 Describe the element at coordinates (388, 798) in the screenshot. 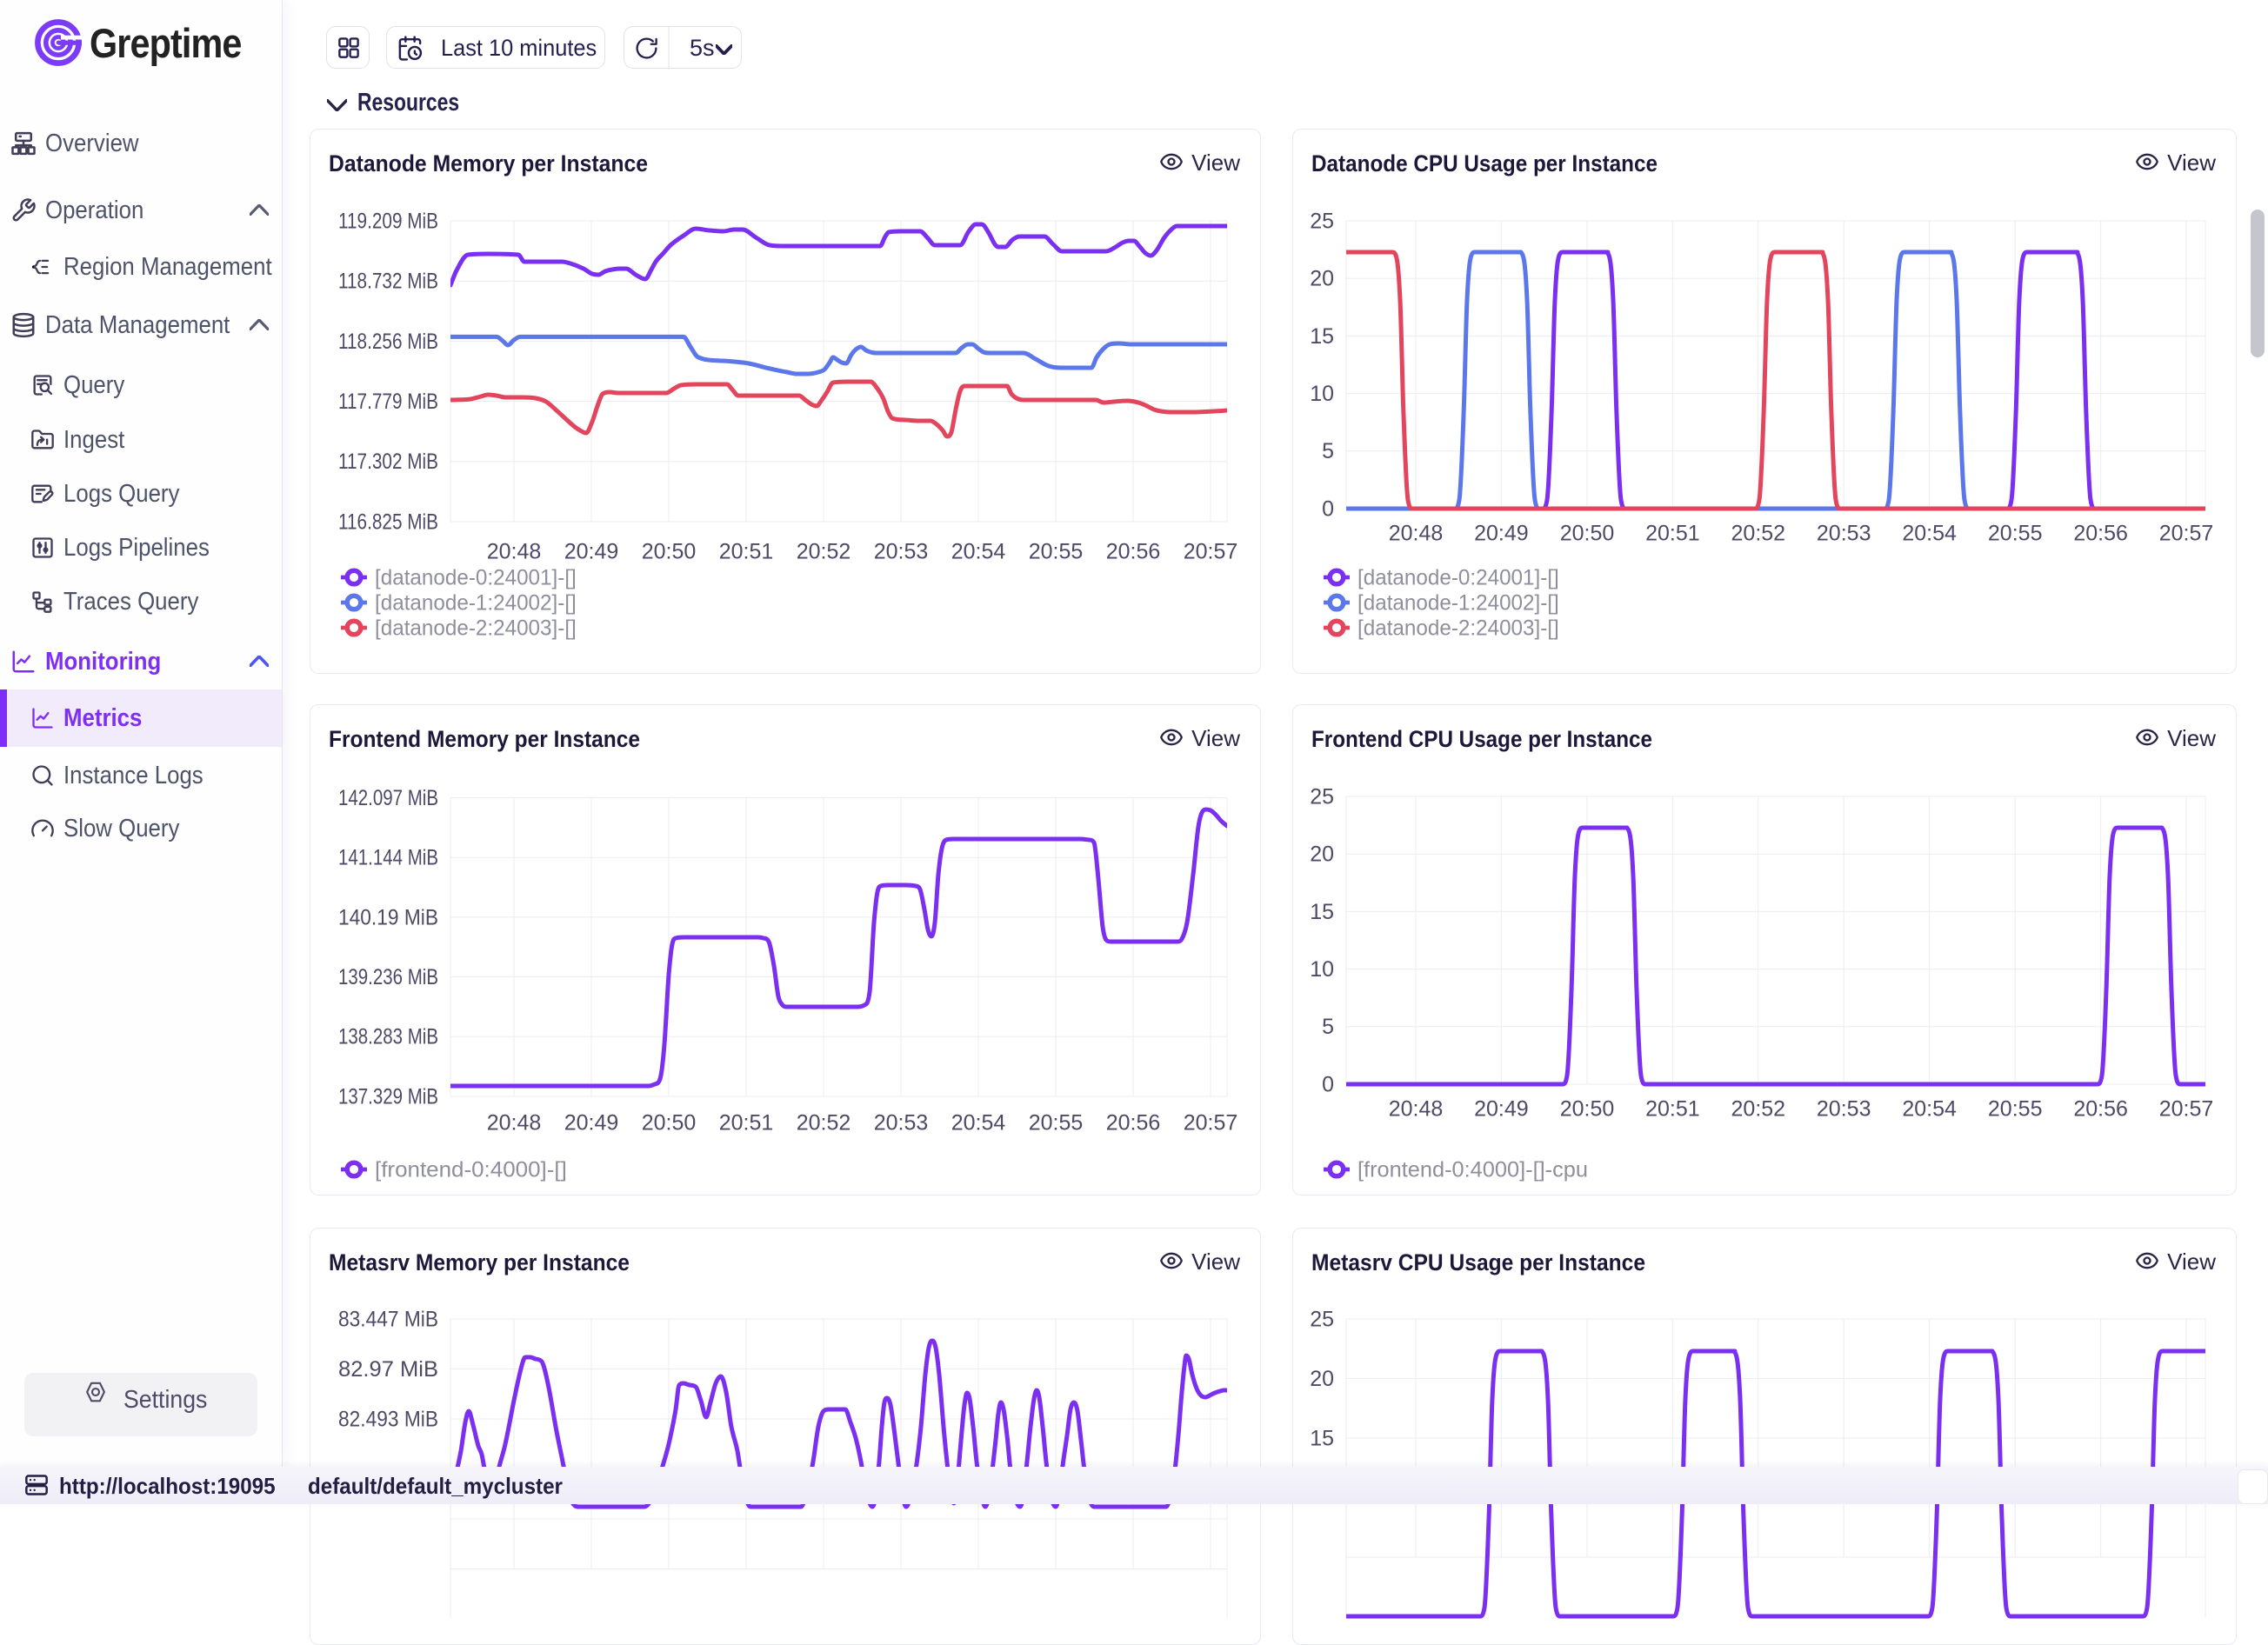

I see `svg-text: 142.097 MiB` at that location.